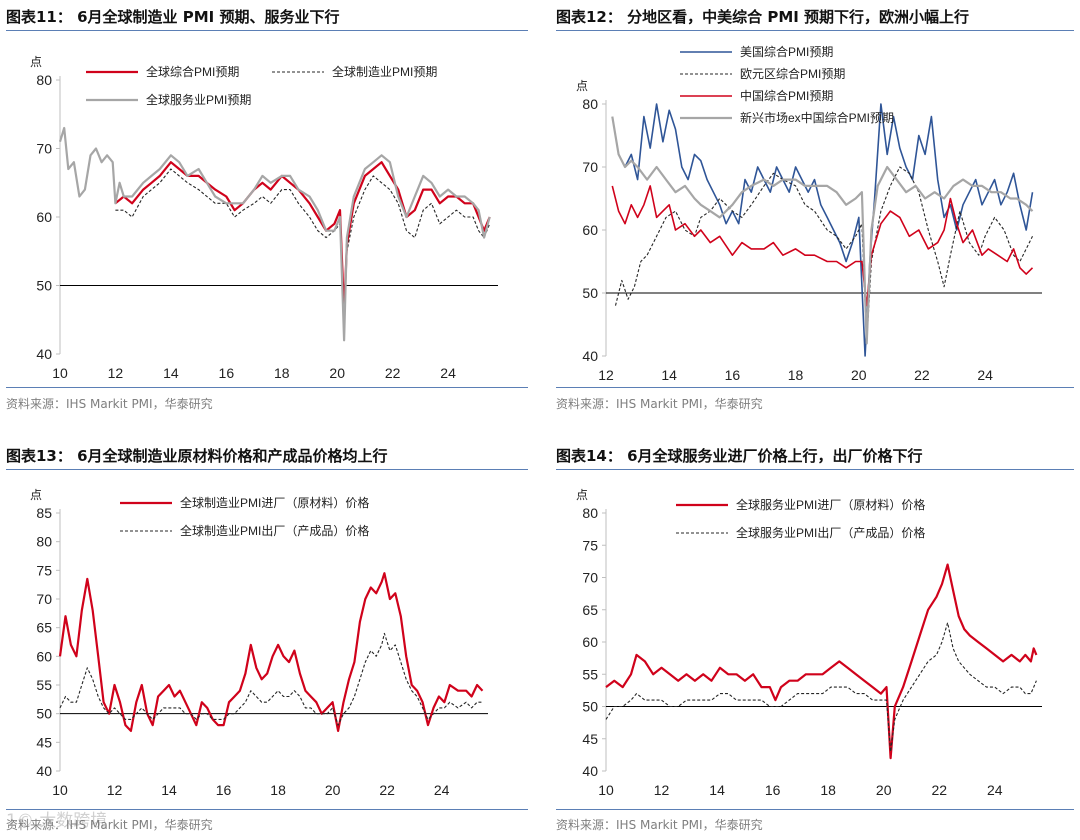  Describe the element at coordinates (192, 71) in the screenshot. I see `legend-label: 全球综合PMI预期` at that location.